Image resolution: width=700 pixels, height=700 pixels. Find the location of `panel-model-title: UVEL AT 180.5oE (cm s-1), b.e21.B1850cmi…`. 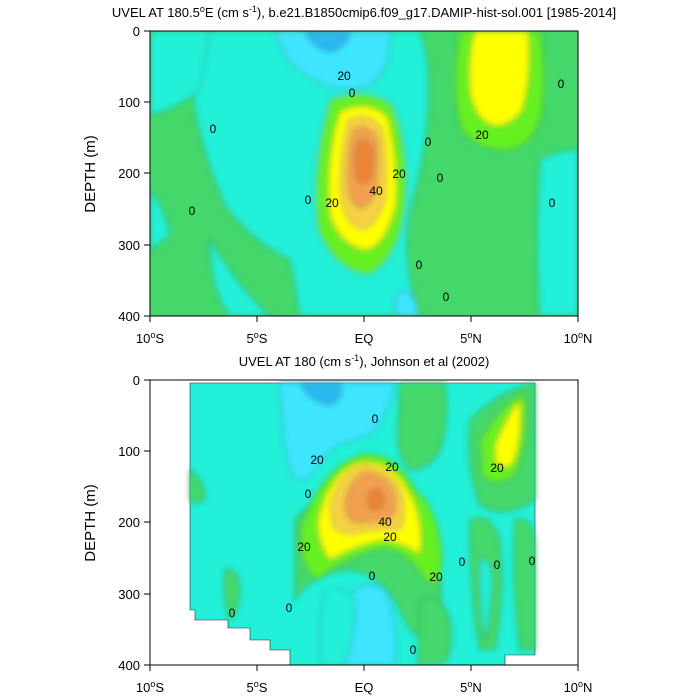

panel-model-title: UVEL AT 180.5oE (cm s-1), b.e21.B1850cmi… is located at coordinates (364, 12).